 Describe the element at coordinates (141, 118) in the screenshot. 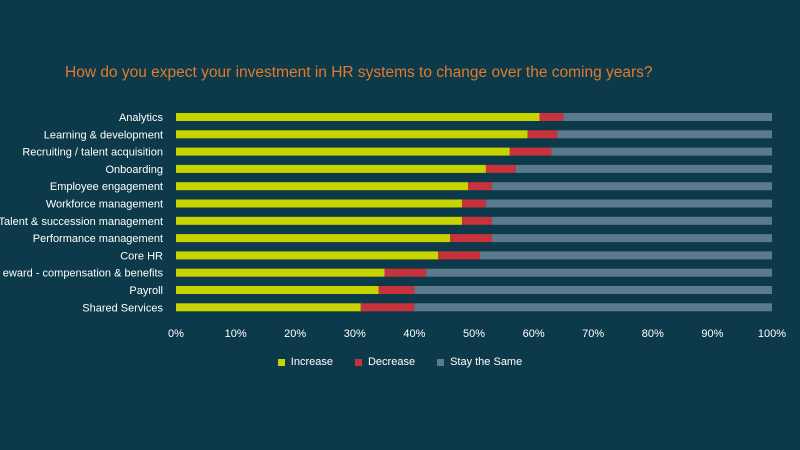

I see `category-label: Analytics` at that location.